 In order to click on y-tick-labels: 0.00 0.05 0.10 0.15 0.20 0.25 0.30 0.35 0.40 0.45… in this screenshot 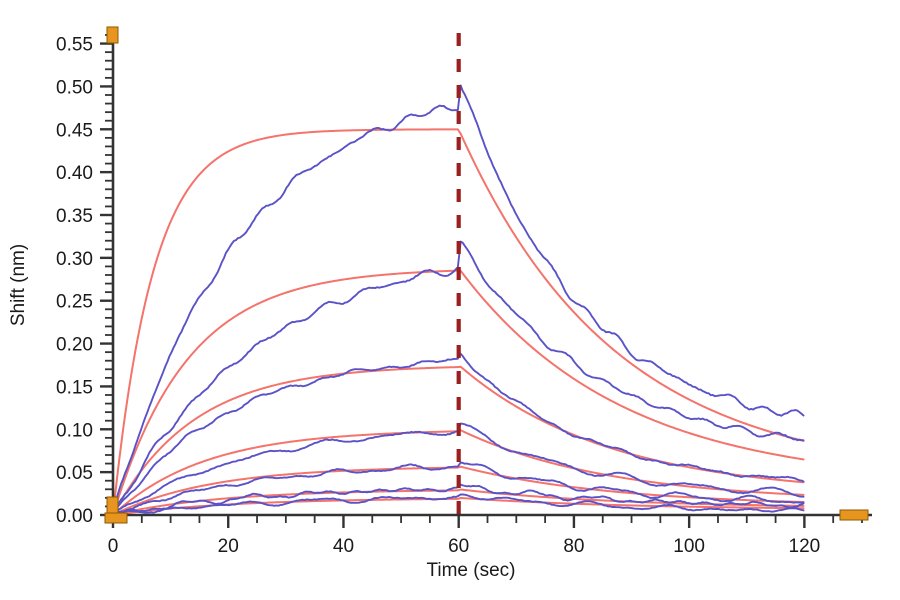, I will do `click(74, 281)`.